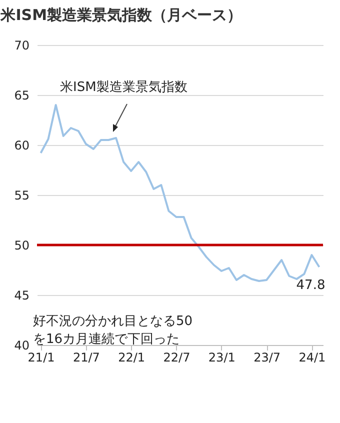 The height and width of the screenshot is (423, 340). Describe the element at coordinates (22, 345) in the screenshot. I see `y-tick-label: 40` at that location.